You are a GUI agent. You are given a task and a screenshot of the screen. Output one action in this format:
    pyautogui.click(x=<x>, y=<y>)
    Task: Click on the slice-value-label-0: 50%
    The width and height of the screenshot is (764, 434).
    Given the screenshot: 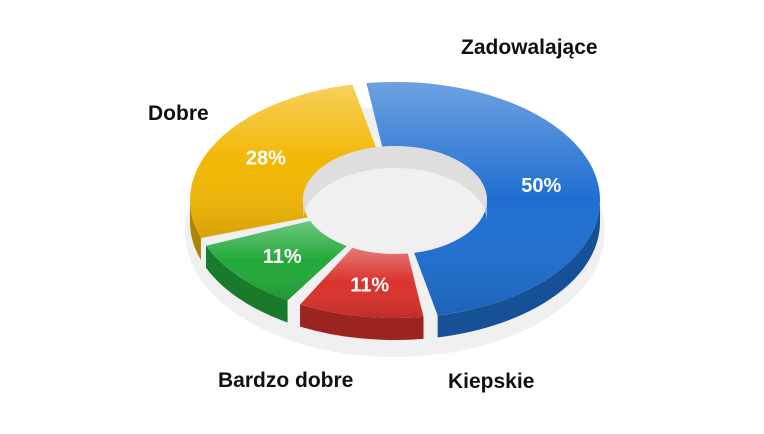 What is the action you would take?
    pyautogui.click(x=541, y=186)
    